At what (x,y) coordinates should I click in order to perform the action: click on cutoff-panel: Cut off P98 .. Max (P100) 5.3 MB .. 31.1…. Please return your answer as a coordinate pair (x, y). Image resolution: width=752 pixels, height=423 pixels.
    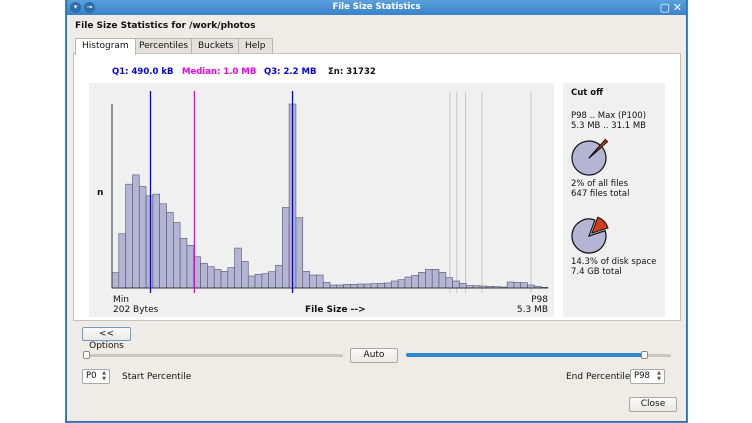
    Looking at the image, I should click on (614, 200).